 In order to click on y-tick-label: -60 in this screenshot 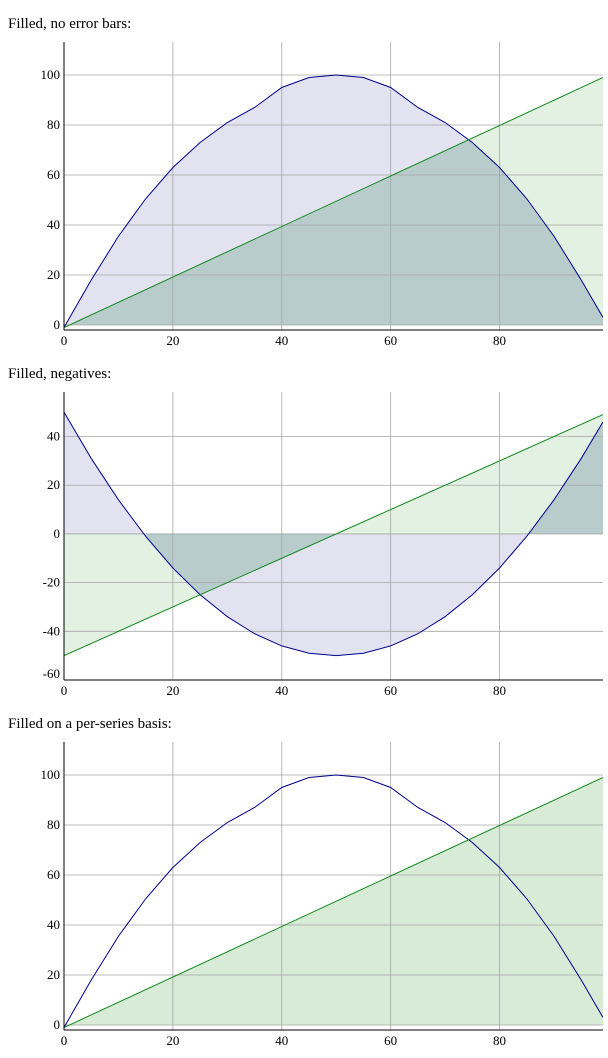, I will do `click(51, 673)`.